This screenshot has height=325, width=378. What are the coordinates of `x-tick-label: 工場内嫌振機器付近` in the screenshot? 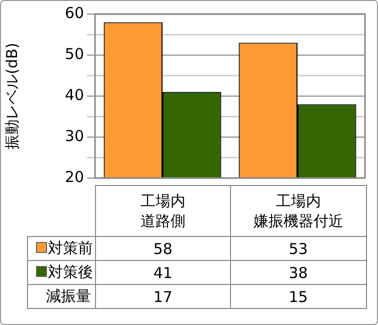 It's located at (298, 211).